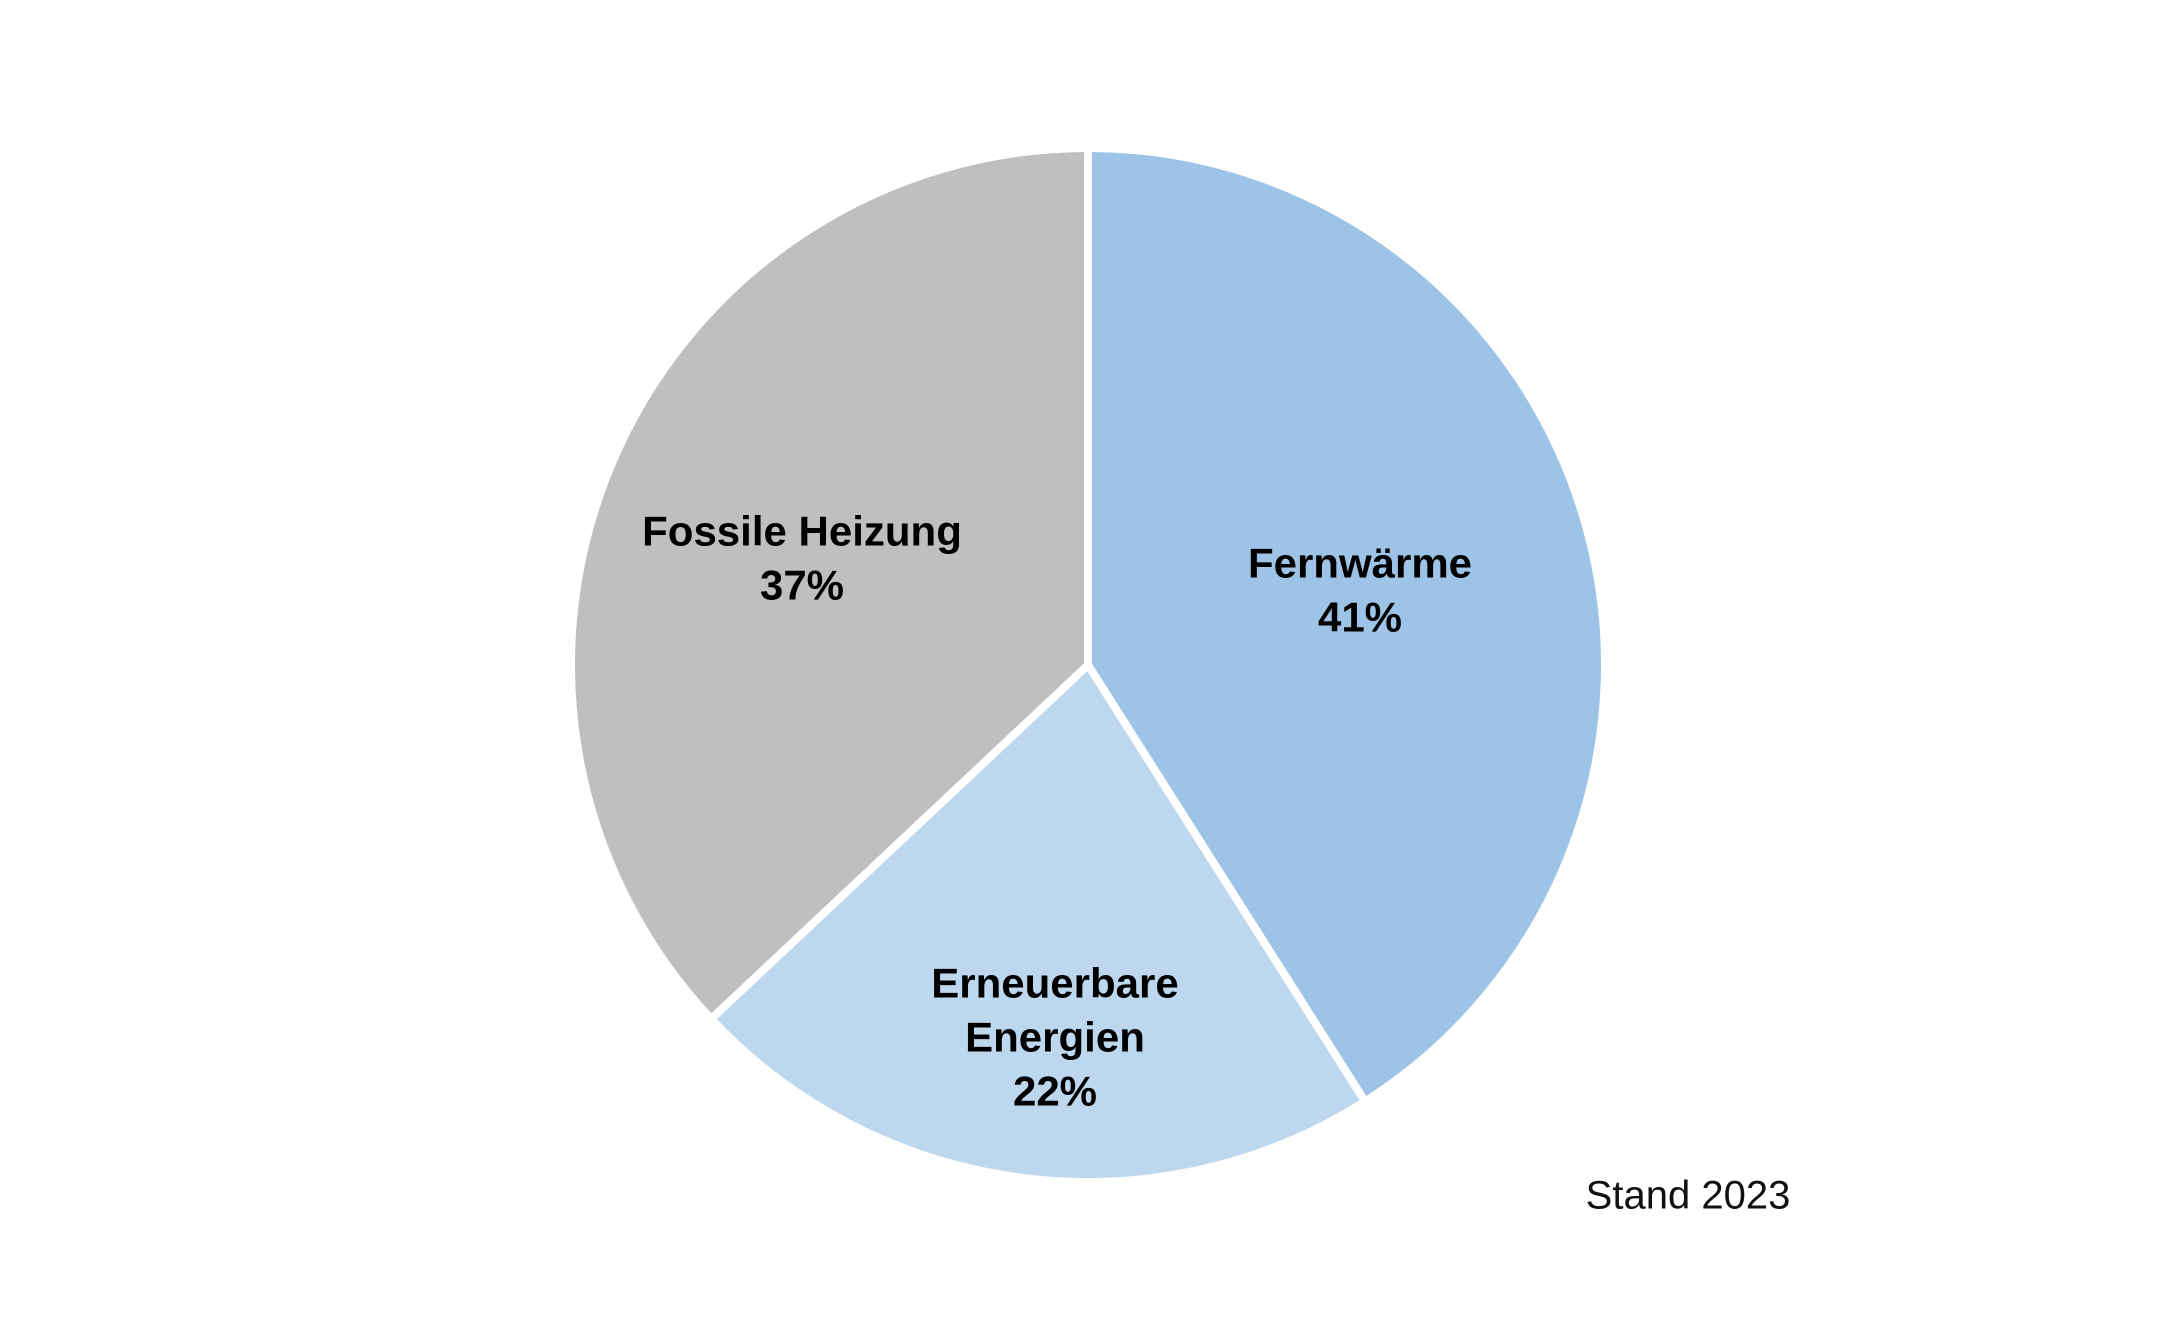 Image resolution: width=2160 pixels, height=1320 pixels. Describe the element at coordinates (1038, 923) in the screenshot. I see `pie-slice-erneuerbare-energien` at that location.